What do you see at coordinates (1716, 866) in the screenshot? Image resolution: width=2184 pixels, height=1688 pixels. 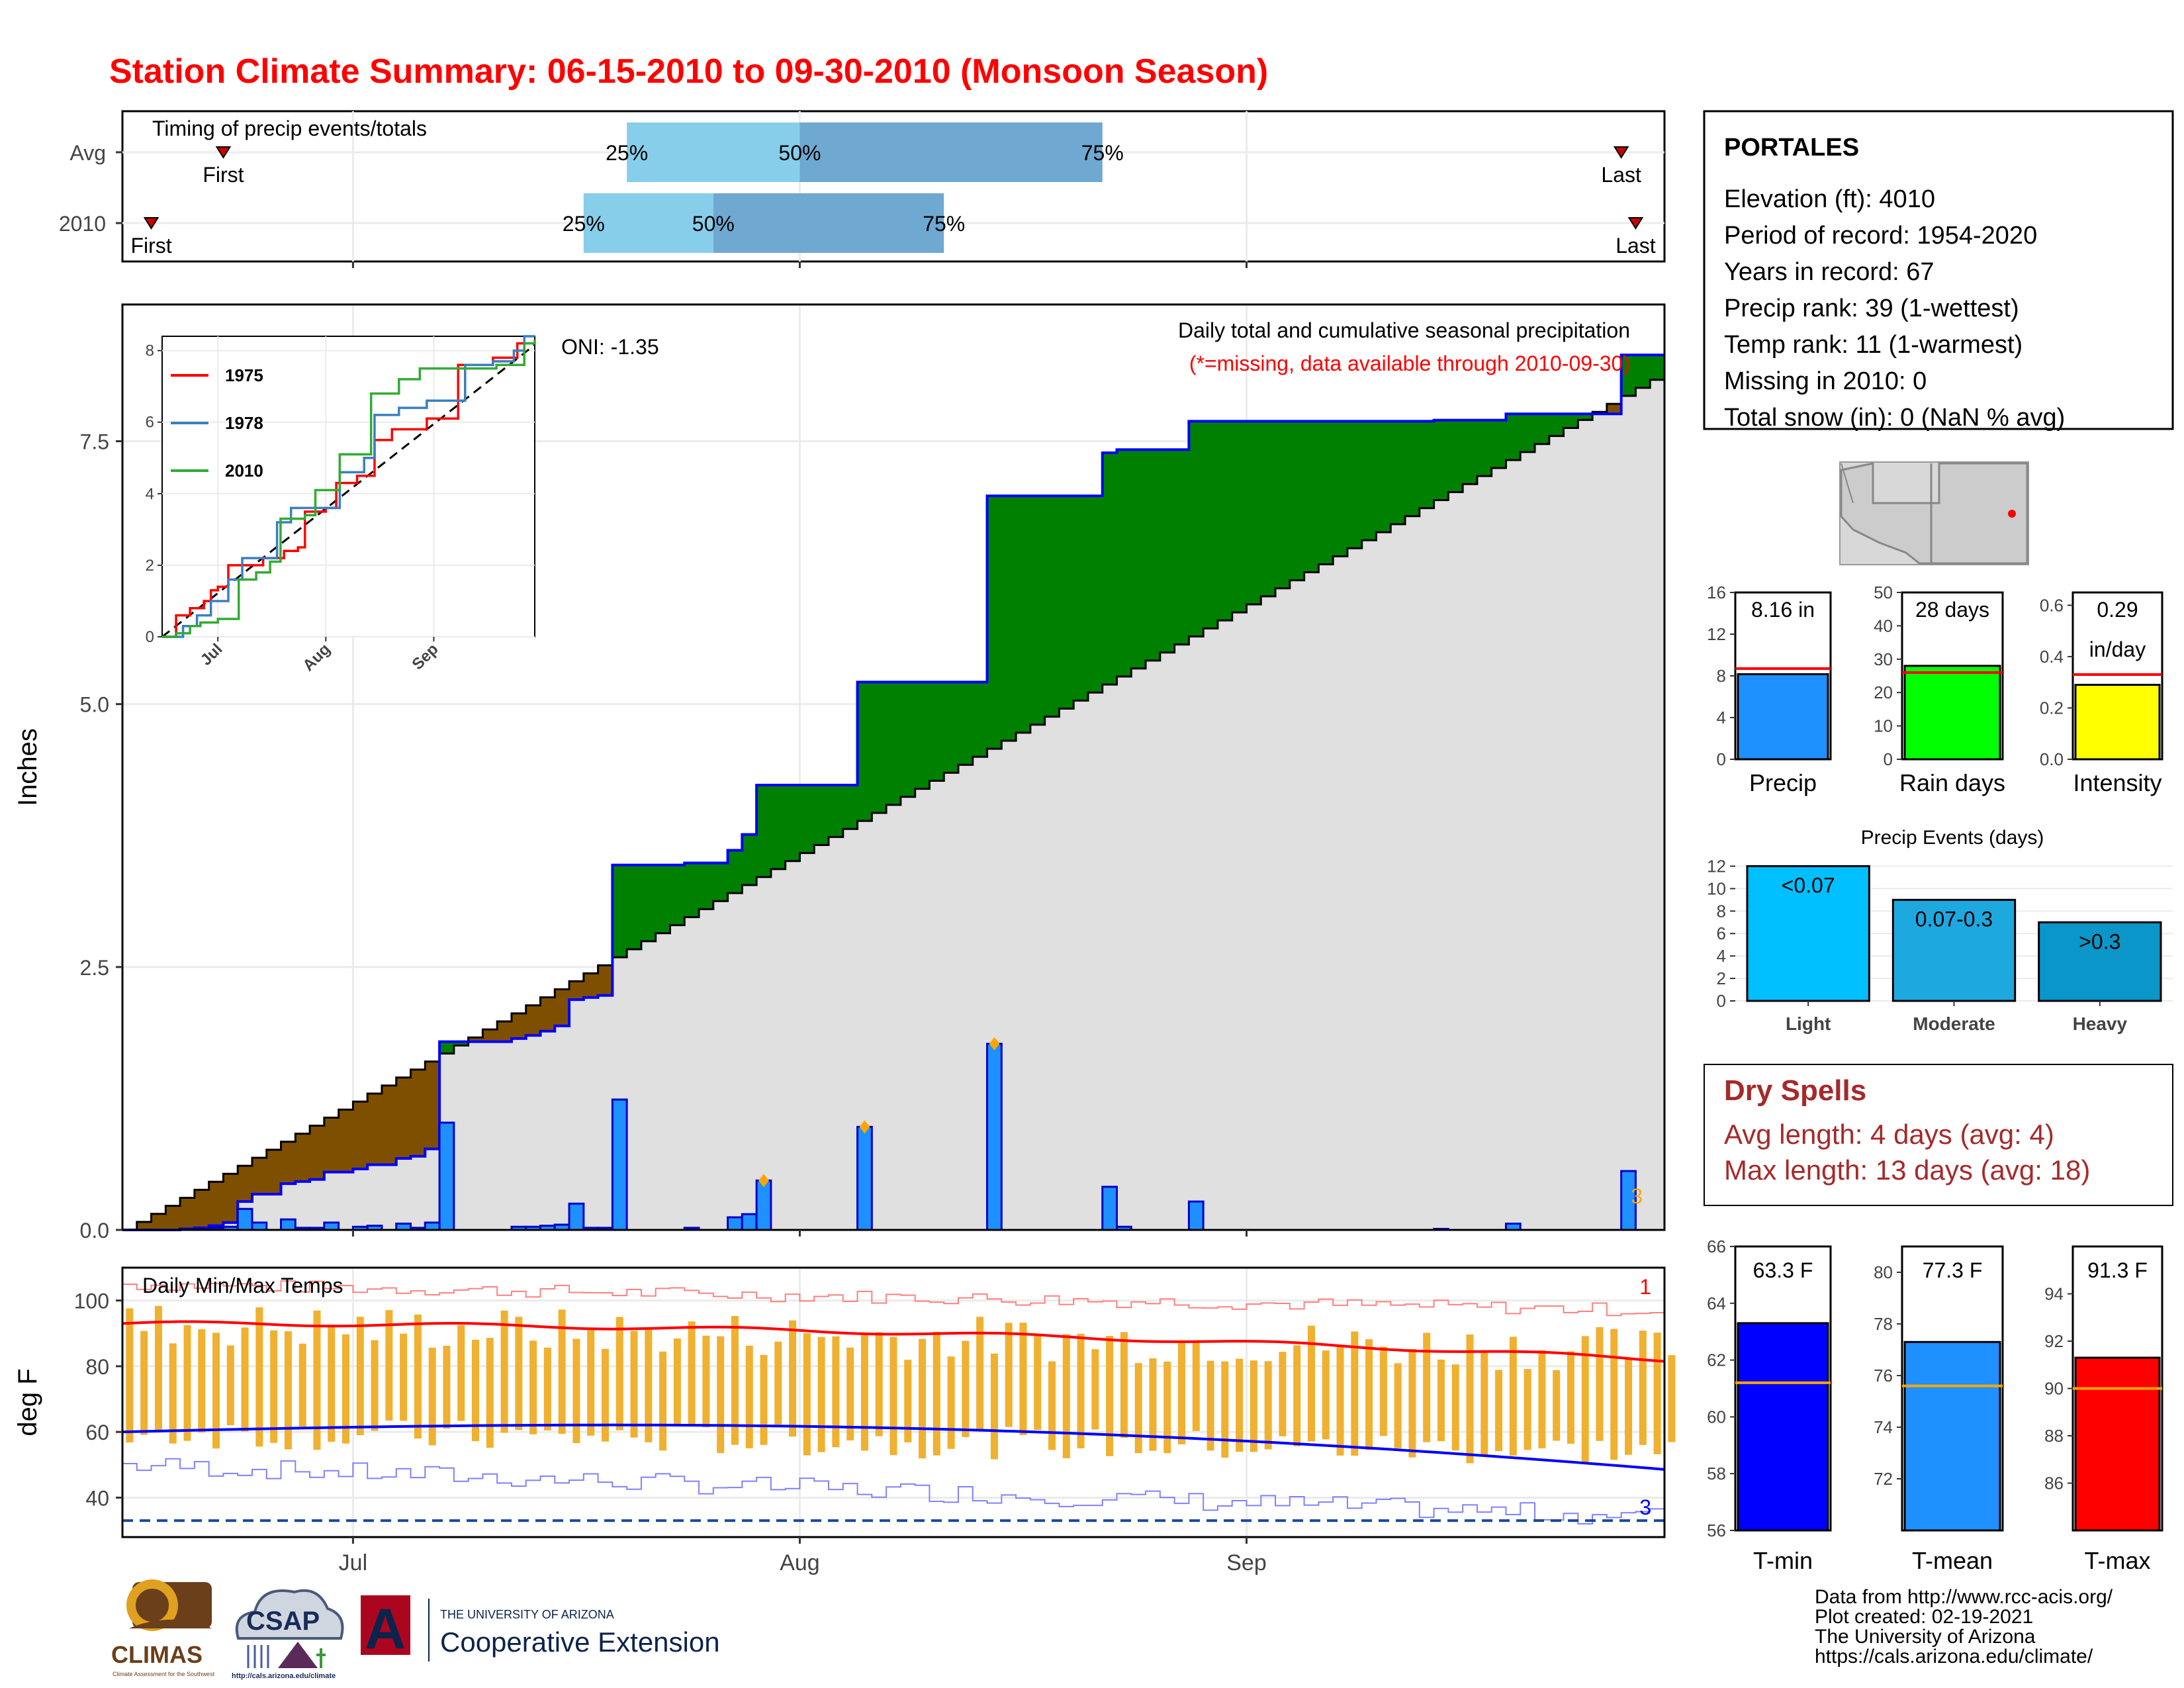 I see `events-ytick-label: 12` at bounding box center [1716, 866].